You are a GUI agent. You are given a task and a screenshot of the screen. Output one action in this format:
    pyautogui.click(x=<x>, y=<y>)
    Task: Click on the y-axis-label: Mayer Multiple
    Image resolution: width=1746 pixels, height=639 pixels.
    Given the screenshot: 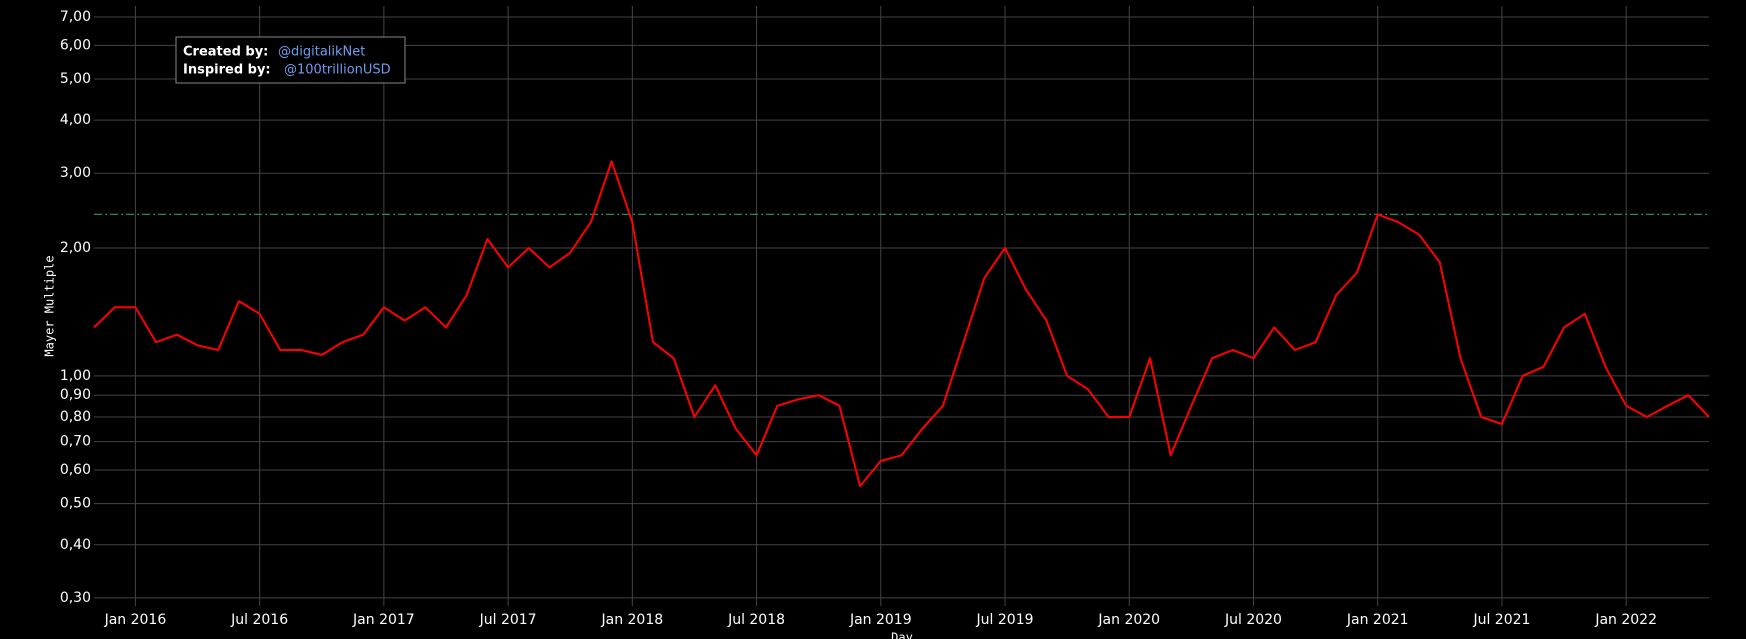 What is the action you would take?
    pyautogui.click(x=50, y=305)
    